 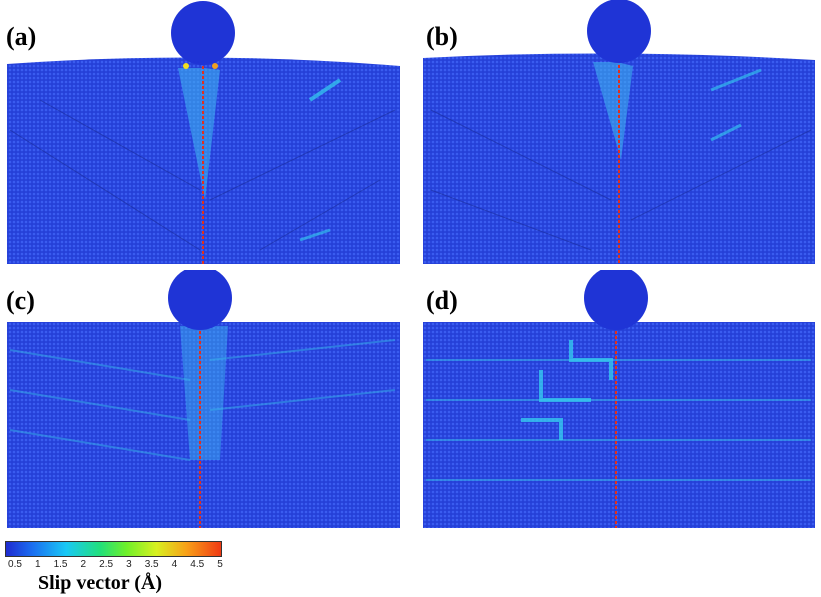 What do you see at coordinates (129, 564) in the screenshot?
I see `colorbar-tick-label: 3` at bounding box center [129, 564].